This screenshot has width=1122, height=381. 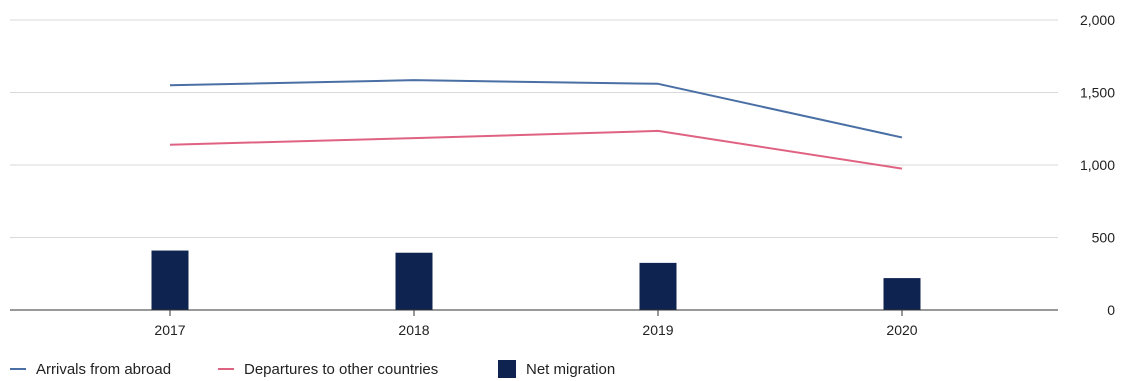 What do you see at coordinates (413, 330) in the screenshot?
I see `x-tick-label: 2018` at bounding box center [413, 330].